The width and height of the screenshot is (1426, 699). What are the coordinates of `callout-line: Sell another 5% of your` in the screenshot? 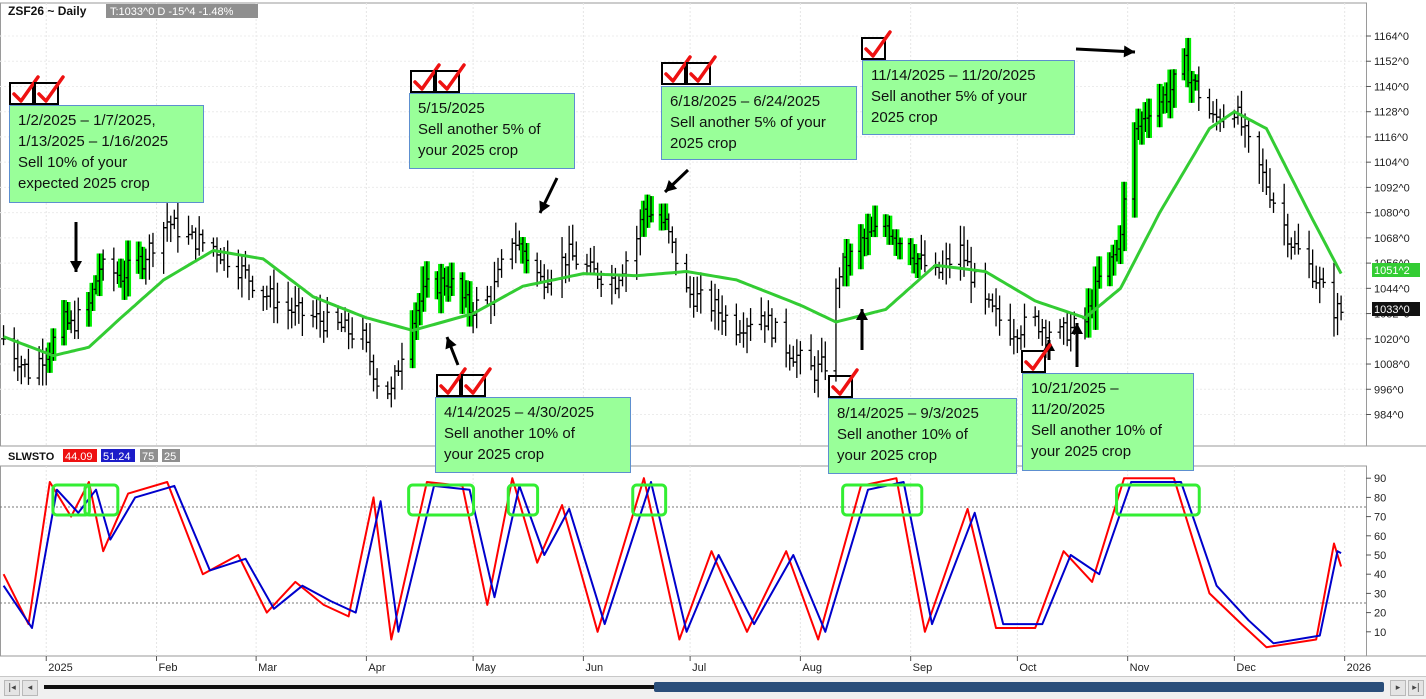 It's located at (748, 122).